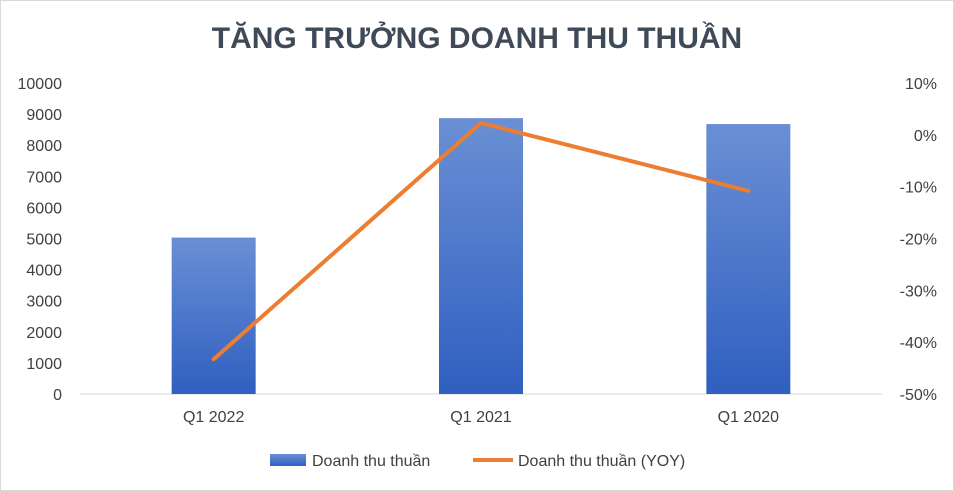 The width and height of the screenshot is (954, 491). I want to click on left-tick-label: 10000, so click(40, 84).